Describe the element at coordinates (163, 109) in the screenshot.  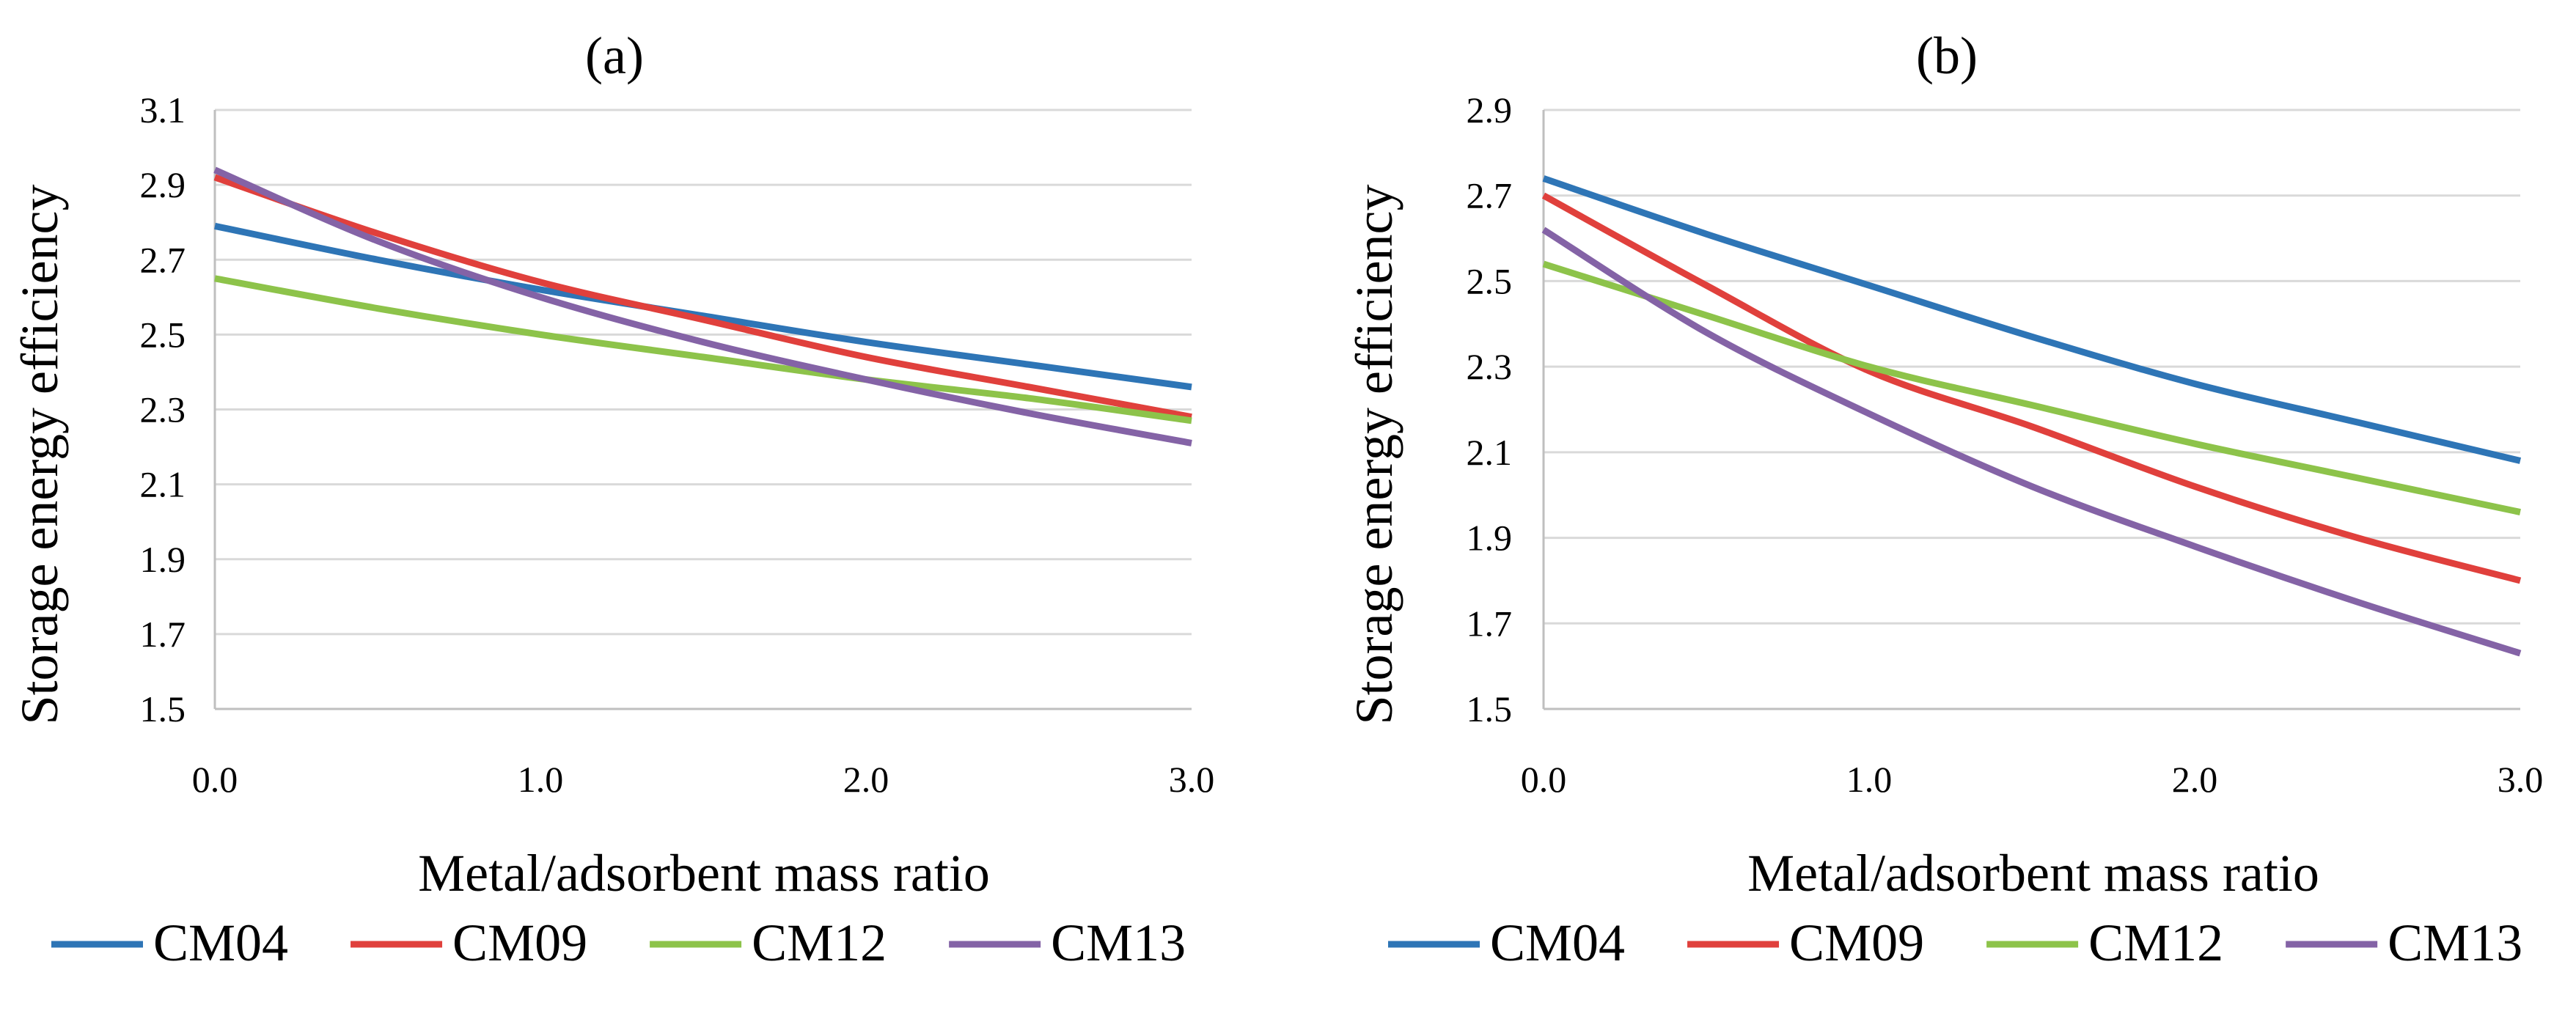
I see `y-tick-label: 3.1` at that location.